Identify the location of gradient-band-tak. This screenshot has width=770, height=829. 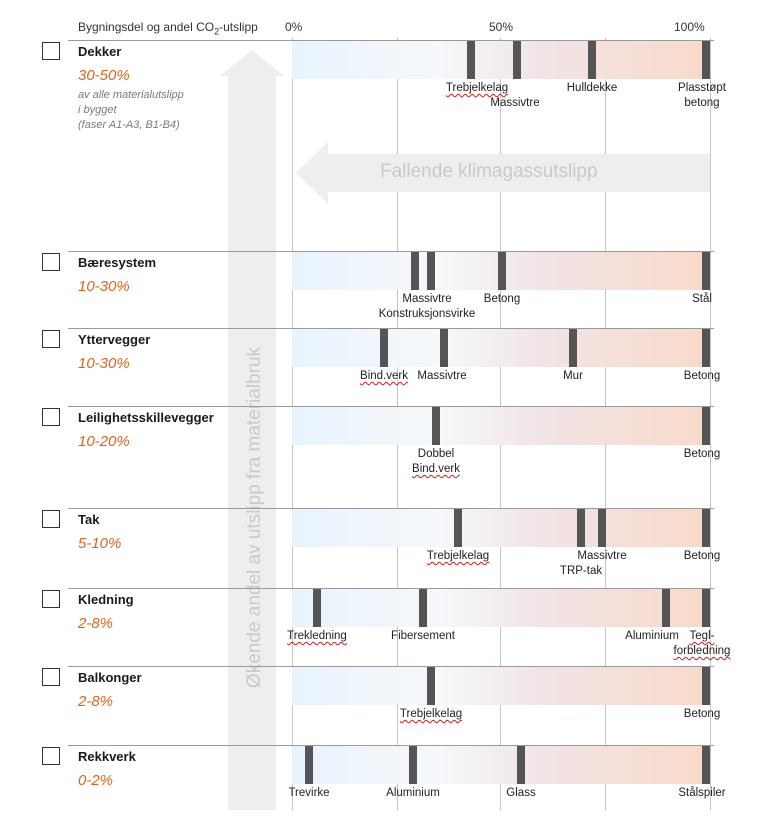
(500, 528).